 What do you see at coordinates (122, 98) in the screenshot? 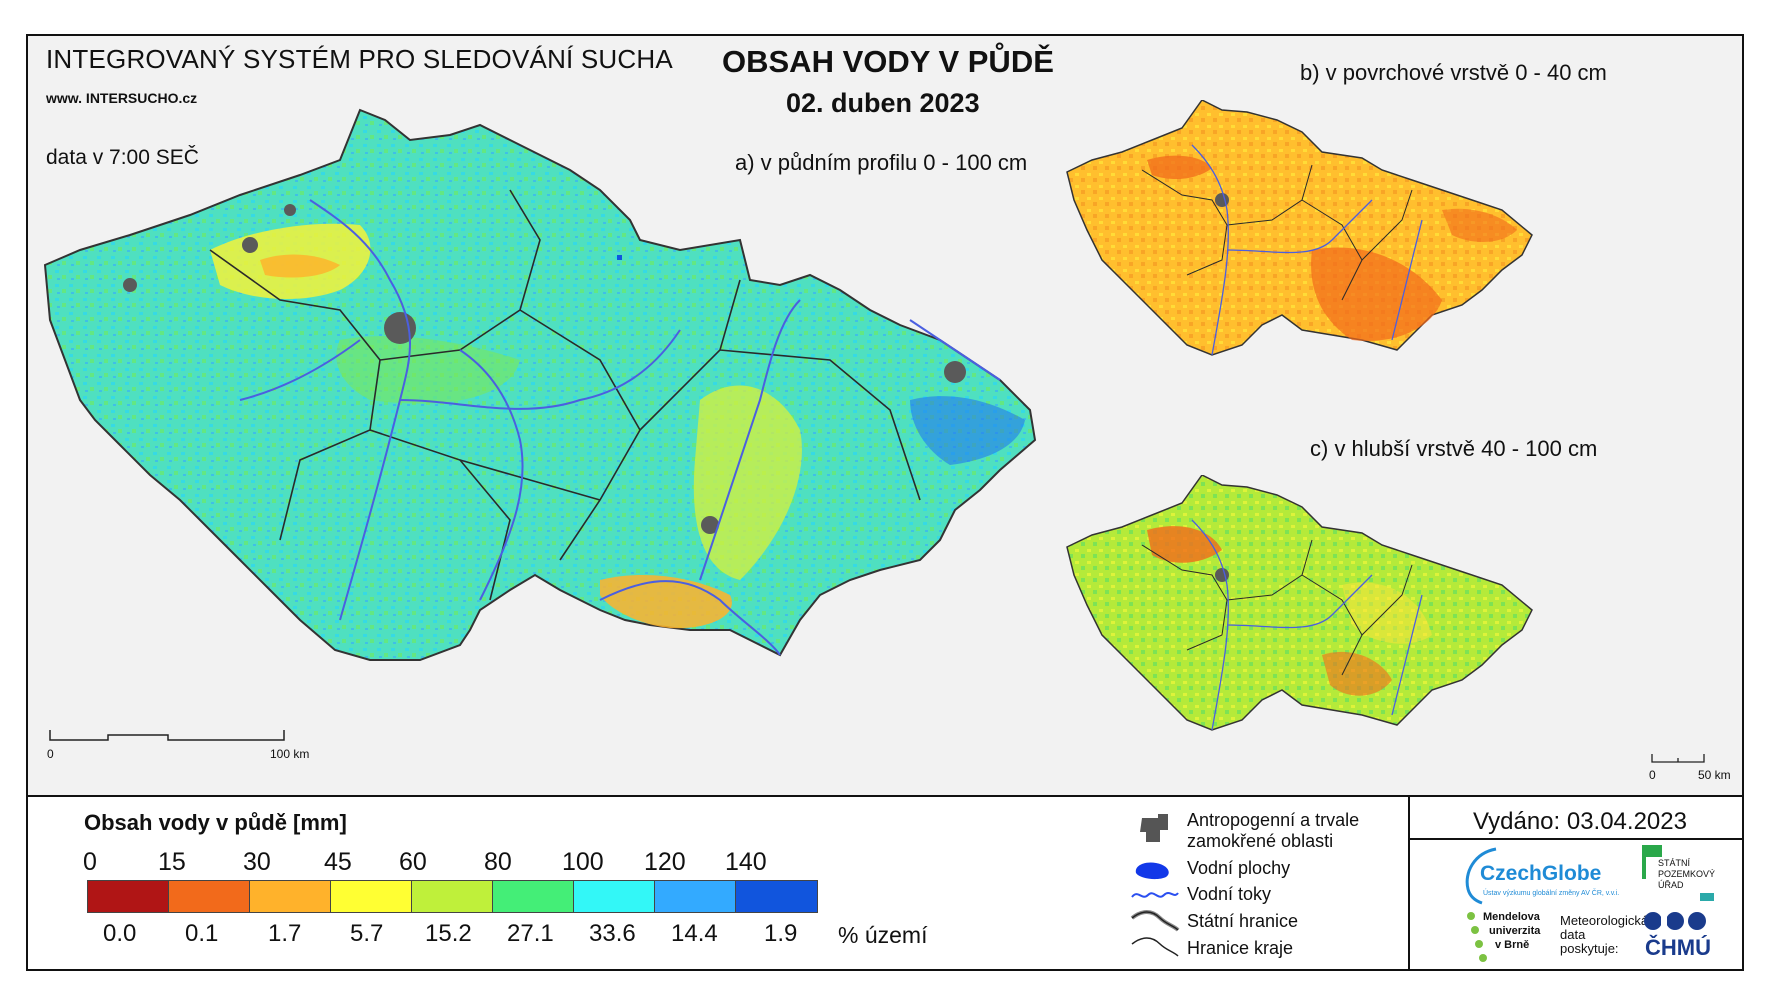
I see `website-link: www. INTERSUCHO.cz` at bounding box center [122, 98].